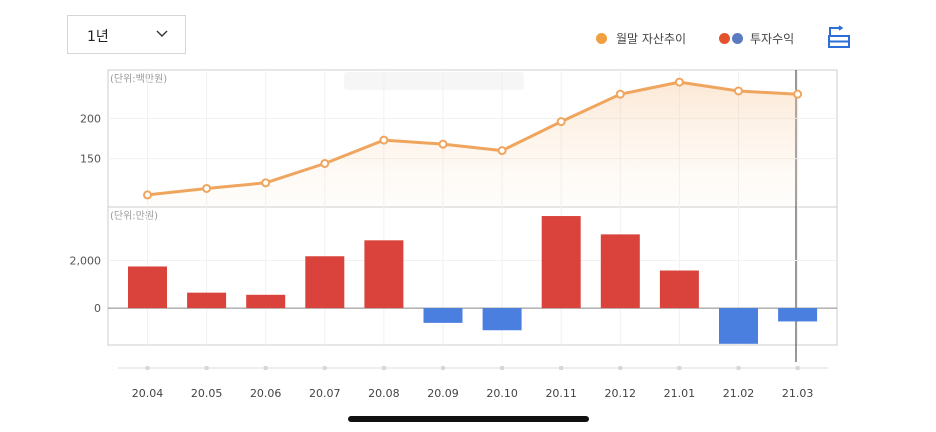 This screenshot has height=432, width=936. I want to click on chevron-down-icon, so click(162, 33).